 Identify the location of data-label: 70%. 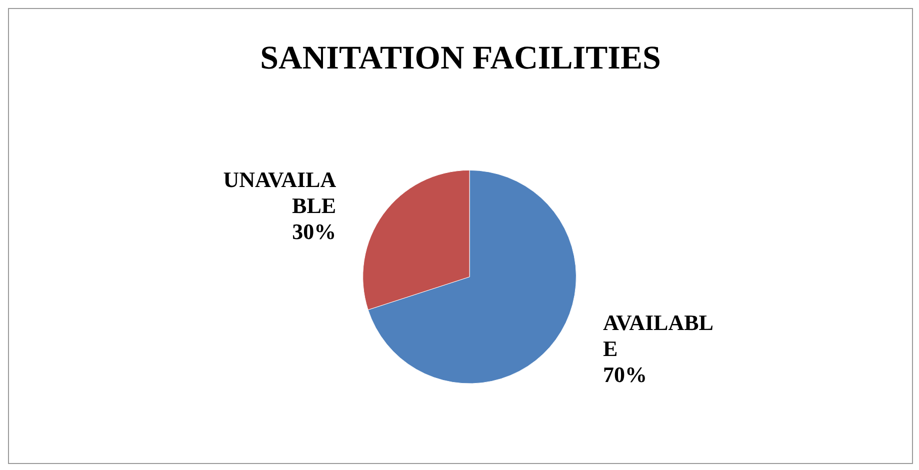
(624, 374).